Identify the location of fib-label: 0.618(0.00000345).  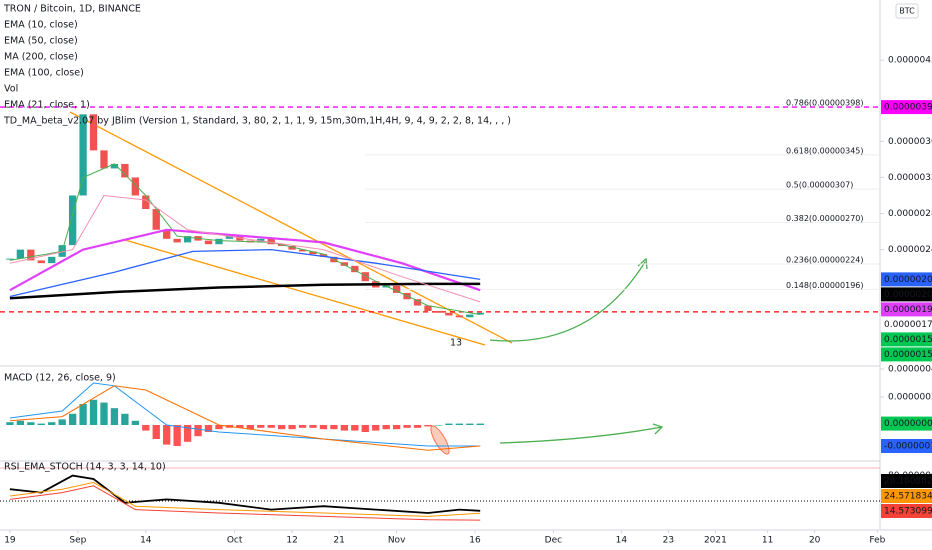
(825, 150).